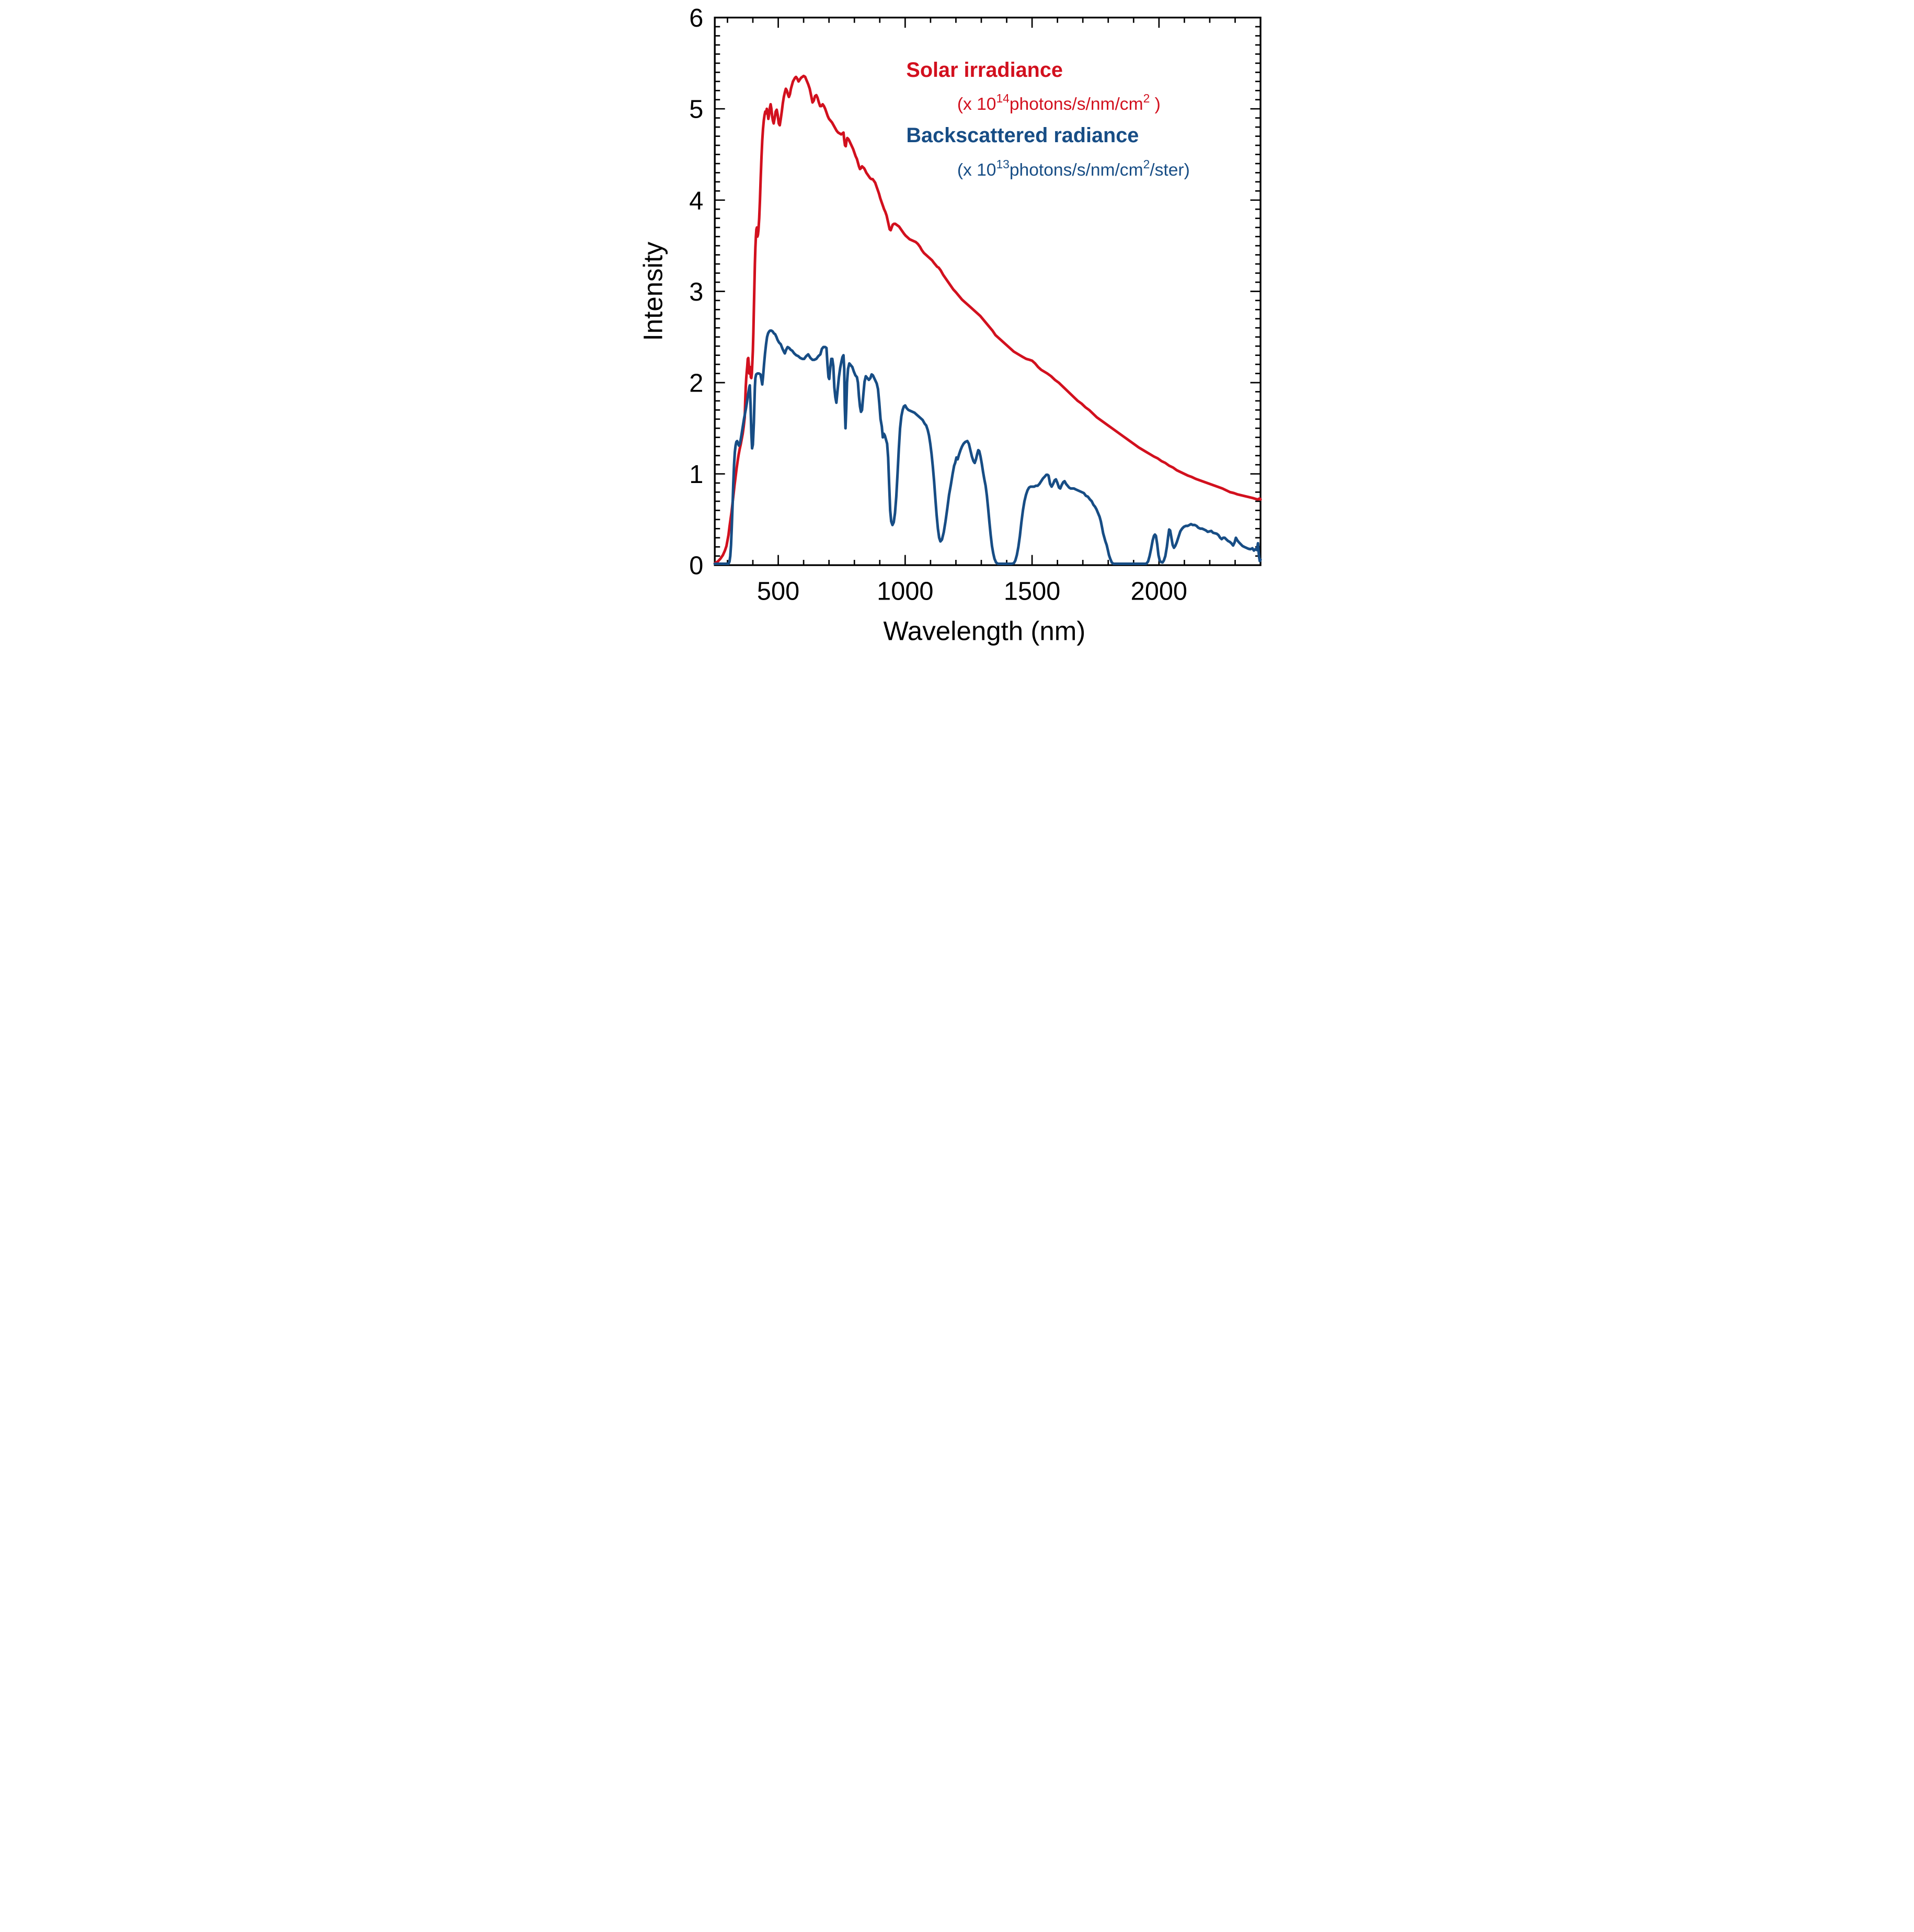 This screenshot has height=1932, width=1914. Describe the element at coordinates (1003, 98) in the screenshot. I see `legend-solar-exponent: 14` at that location.